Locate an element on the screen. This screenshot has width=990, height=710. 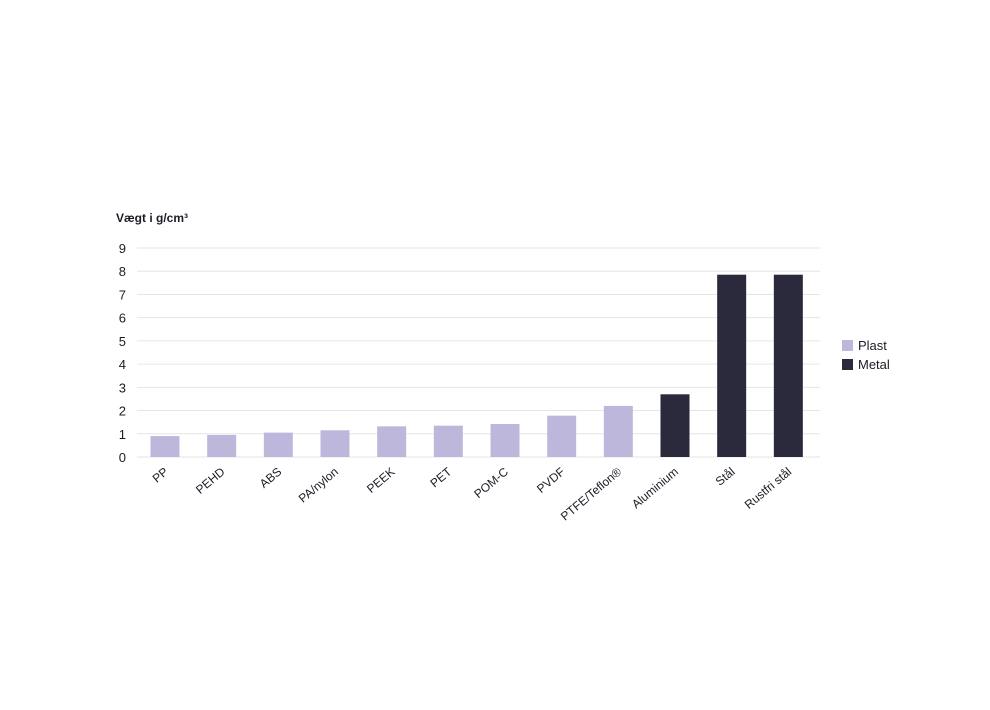
legend-swatch-metal is located at coordinates (847, 364).